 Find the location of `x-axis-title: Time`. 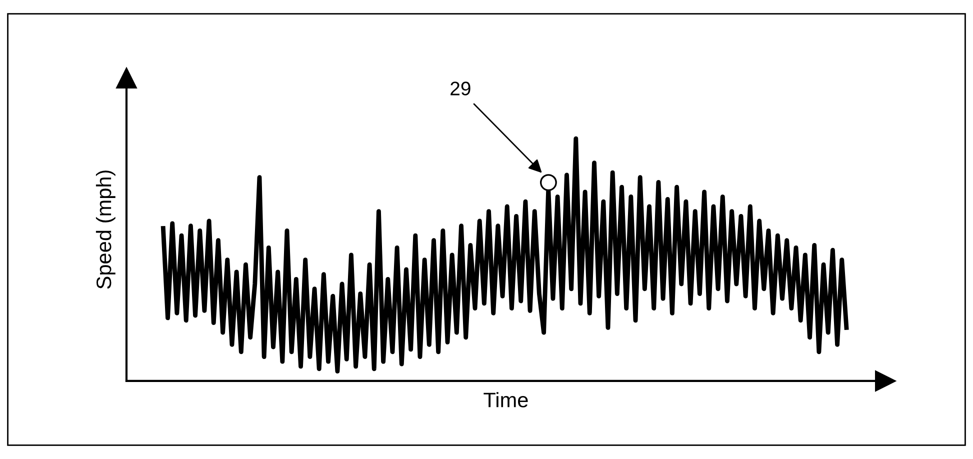

x-axis-title: Time is located at coordinates (506, 400).